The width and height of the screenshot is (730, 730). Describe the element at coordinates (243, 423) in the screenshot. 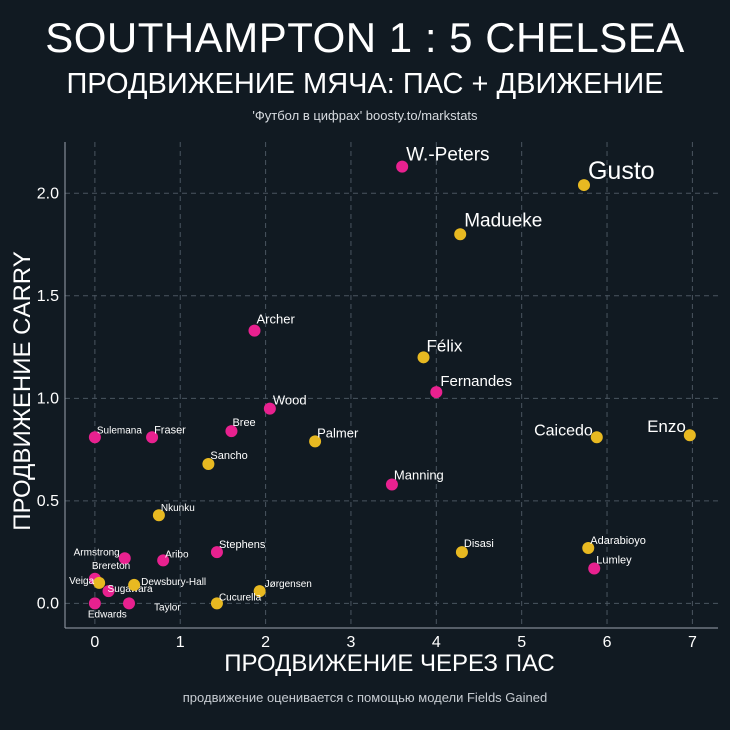

I see `point-label-bree: Bree` at that location.